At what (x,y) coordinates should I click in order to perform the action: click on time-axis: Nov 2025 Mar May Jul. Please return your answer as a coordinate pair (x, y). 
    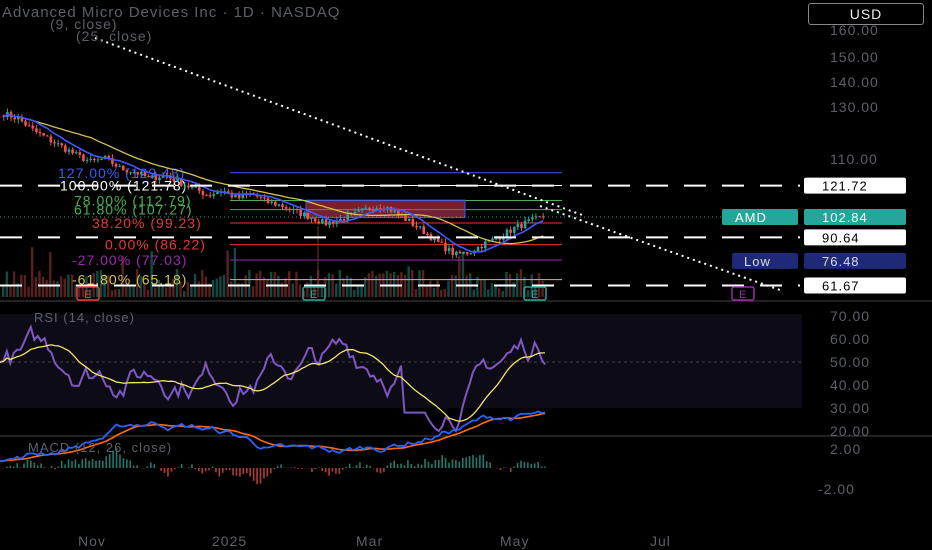
    Looking at the image, I should click on (374, 541).